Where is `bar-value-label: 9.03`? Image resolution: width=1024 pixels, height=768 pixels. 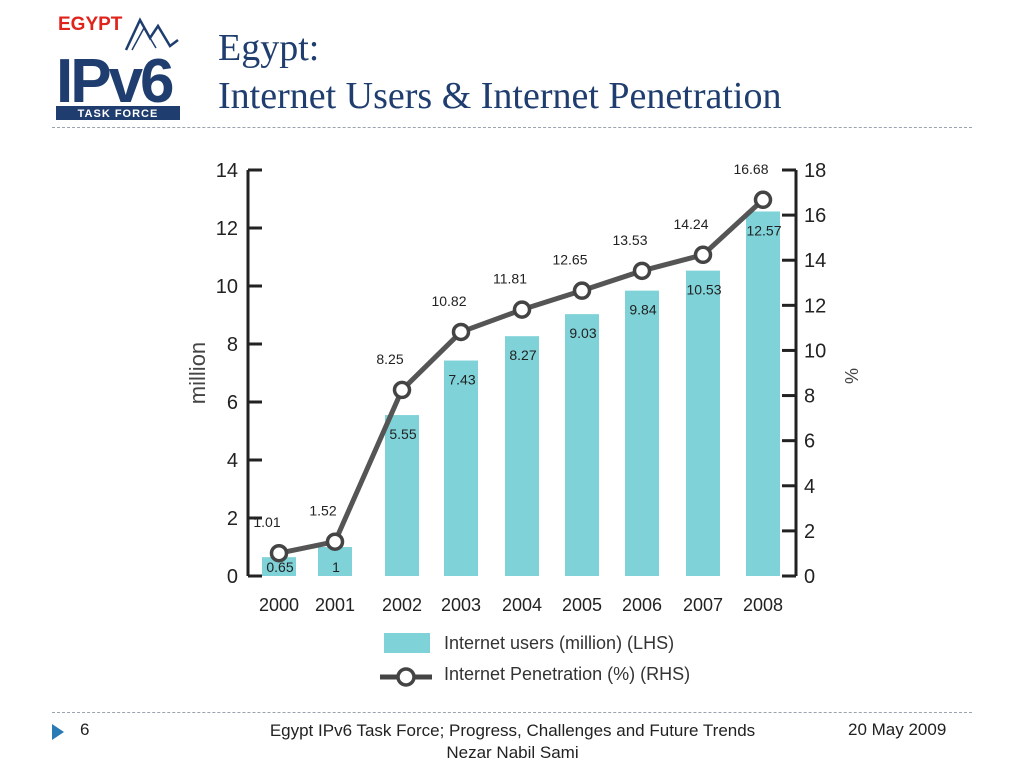 bar-value-label: 9.03 is located at coordinates (582, 333).